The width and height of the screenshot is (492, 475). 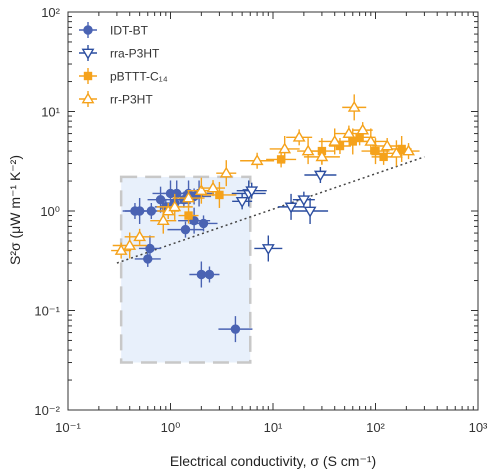 What do you see at coordinates (123, 64) in the screenshot?
I see `legend: IDT-BT rra-P3HT pBTTT-C₁₄ rr-P3HT` at bounding box center [123, 64].